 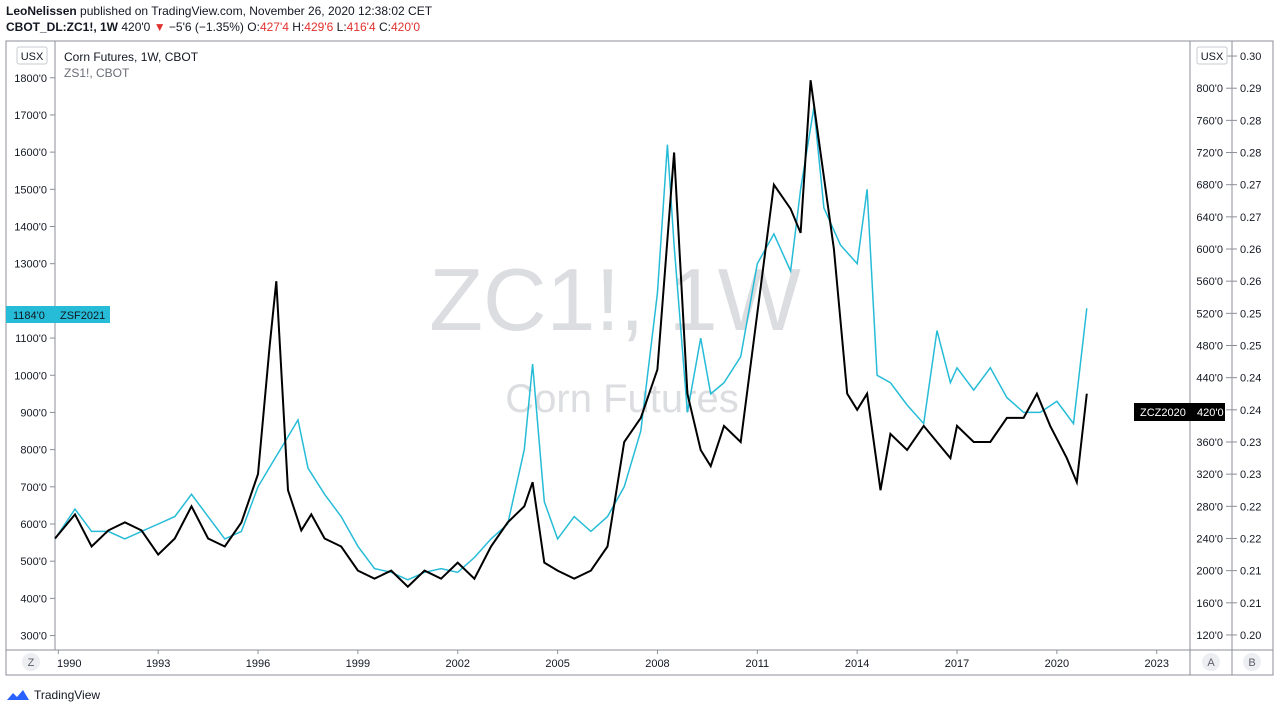 What do you see at coordinates (33, 413) in the screenshot?
I see `left-tick-label: 900'0` at bounding box center [33, 413].